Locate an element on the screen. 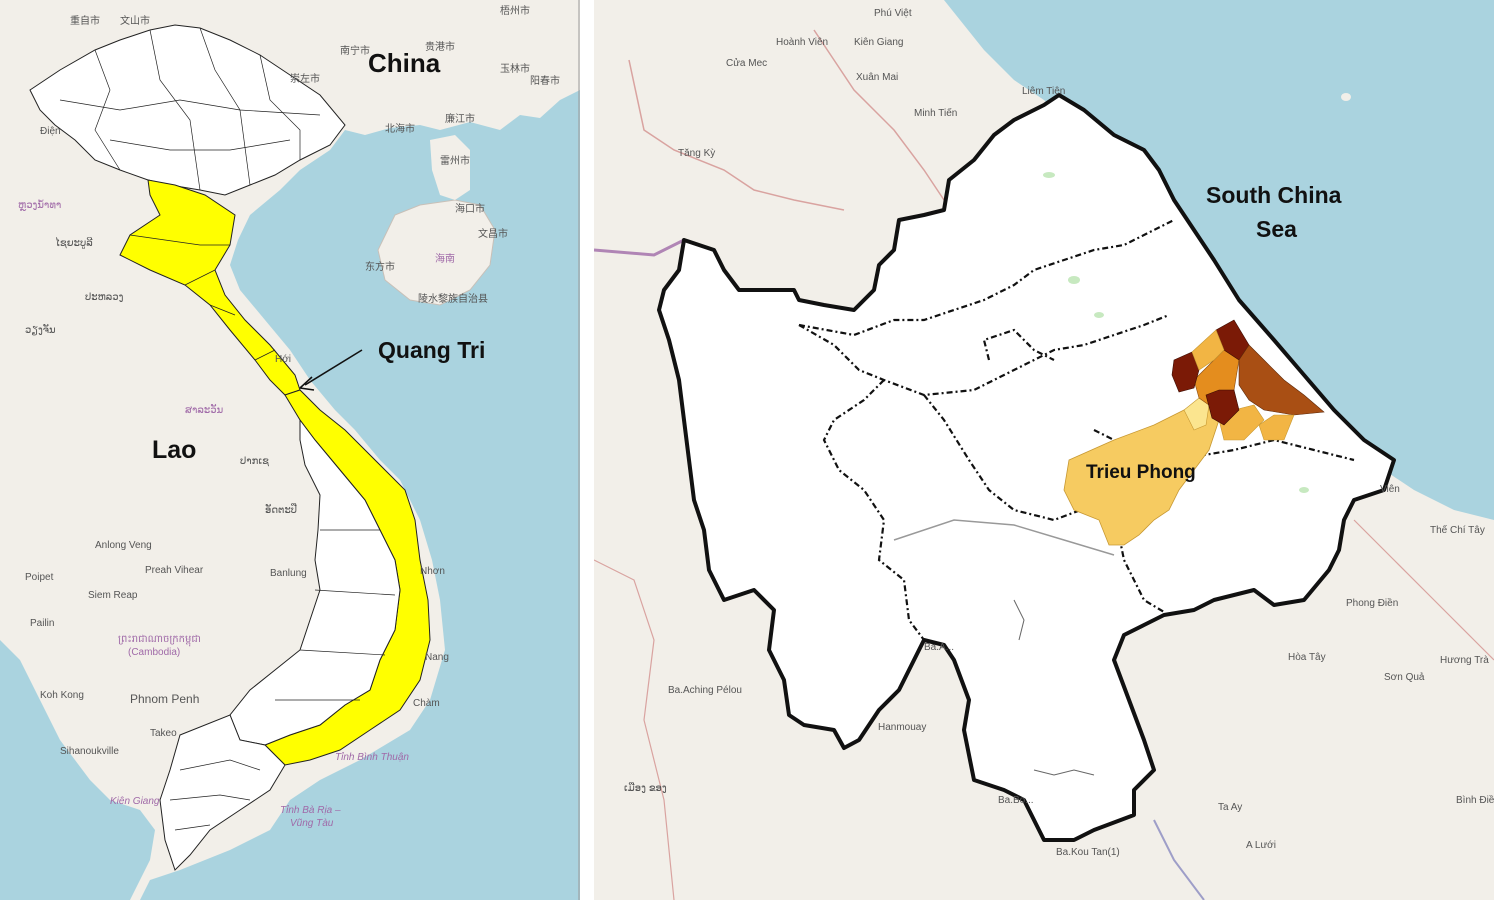 The image size is (1494, 900). basemap-label: 海南 is located at coordinates (445, 259).